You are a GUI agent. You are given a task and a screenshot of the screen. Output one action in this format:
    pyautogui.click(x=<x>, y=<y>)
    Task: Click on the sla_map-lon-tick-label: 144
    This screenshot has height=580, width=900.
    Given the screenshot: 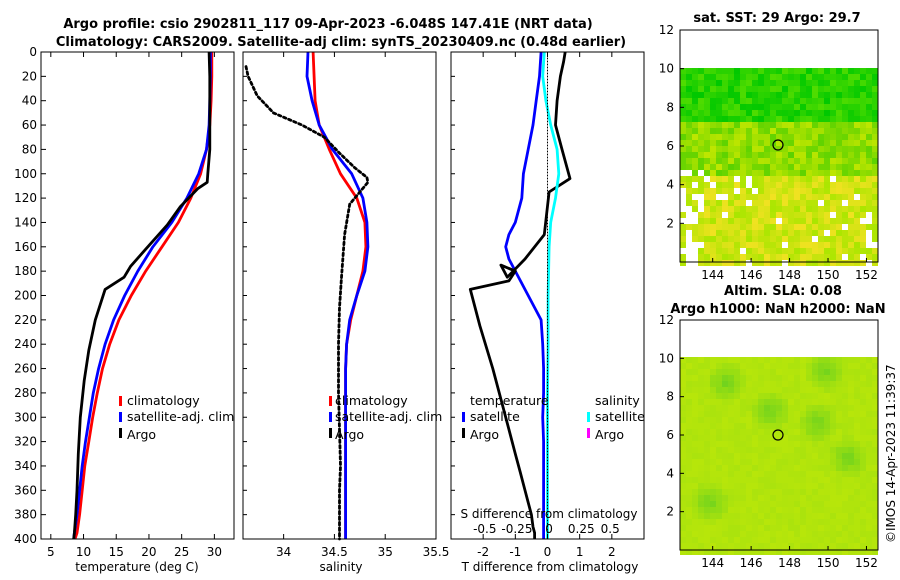 What is the action you would take?
    pyautogui.click(x=712, y=563)
    